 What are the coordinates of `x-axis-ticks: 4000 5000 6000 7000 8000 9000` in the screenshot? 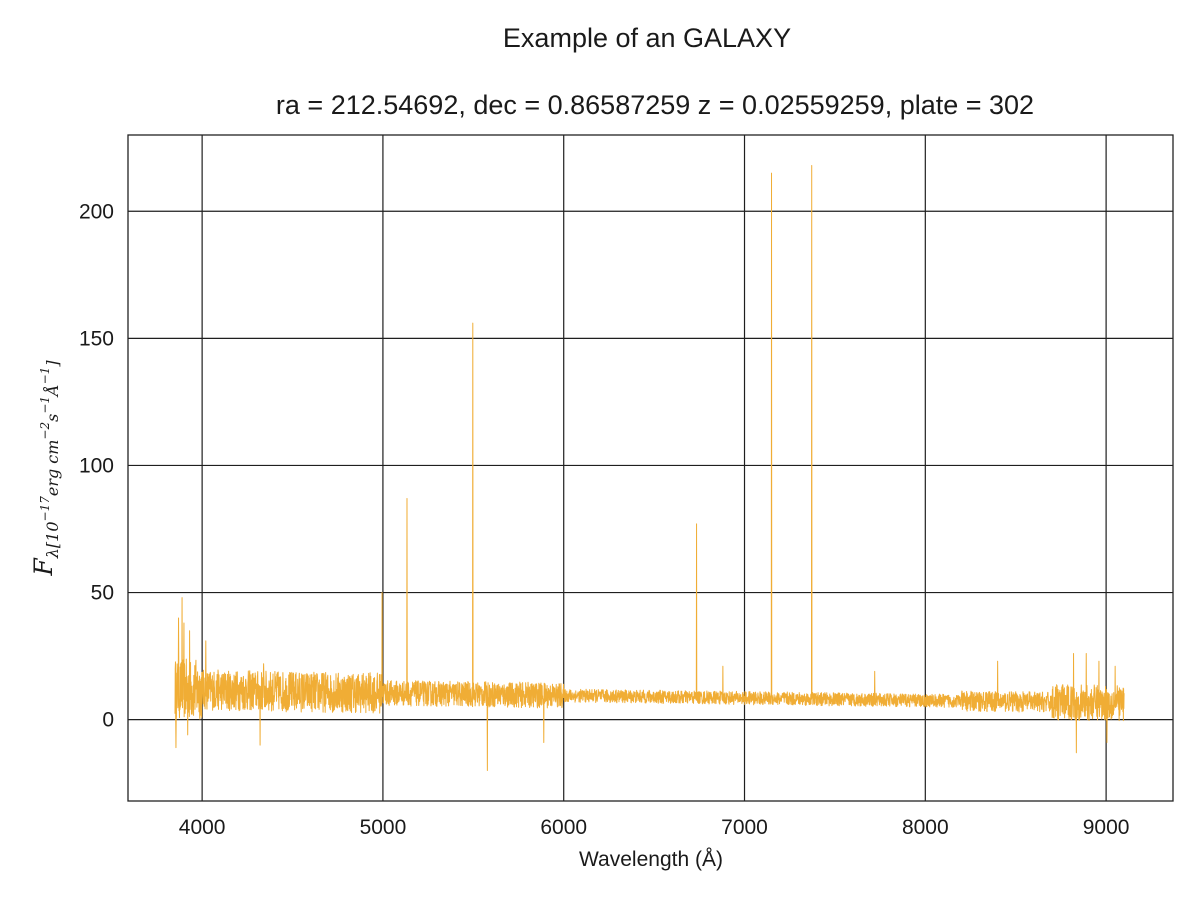 It's located at (654, 827).